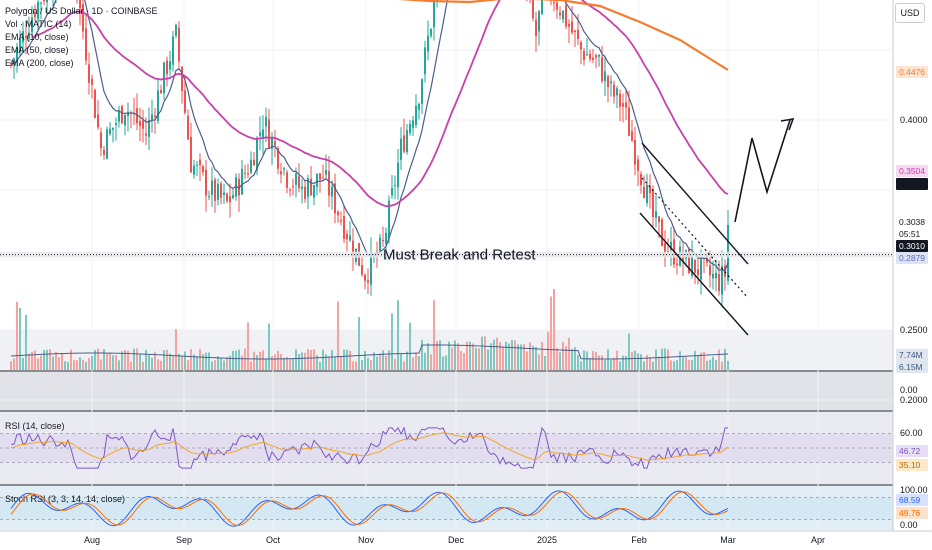 This screenshot has height=550, width=932. What do you see at coordinates (787, 124) in the screenshot?
I see `projection-arrowhead` at bounding box center [787, 124].